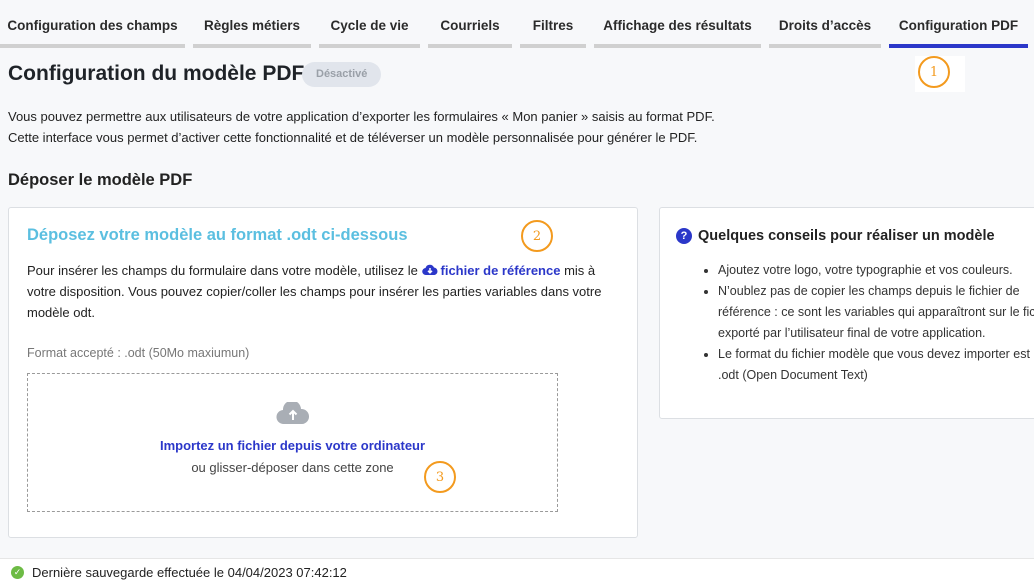 This screenshot has height=587, width=1034. What do you see at coordinates (429, 270) in the screenshot?
I see `cloud-download-icon` at bounding box center [429, 270].